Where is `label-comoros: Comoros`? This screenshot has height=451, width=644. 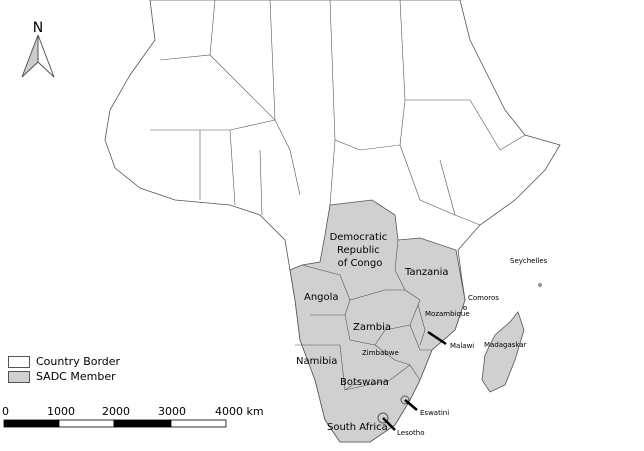 label-comoros: Comoros is located at coordinates (483, 298).